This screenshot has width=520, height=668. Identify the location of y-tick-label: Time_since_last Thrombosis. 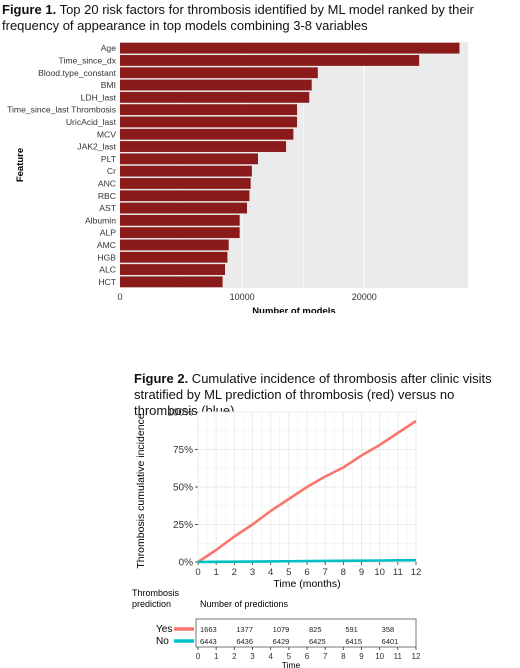
(61, 110).